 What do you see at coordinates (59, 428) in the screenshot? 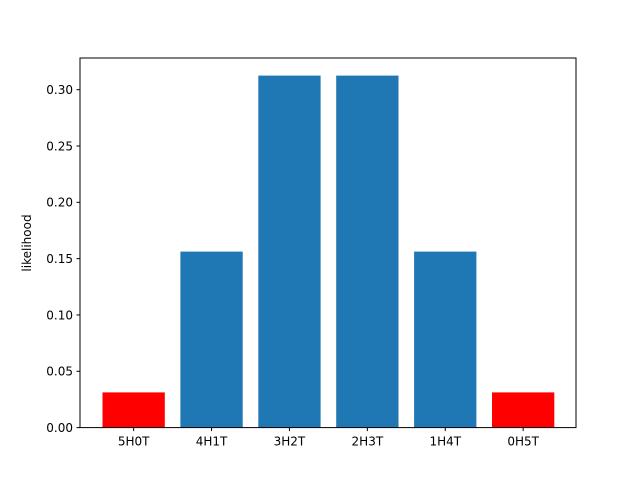
I see `y-tick-label: 0.00` at bounding box center [59, 428].